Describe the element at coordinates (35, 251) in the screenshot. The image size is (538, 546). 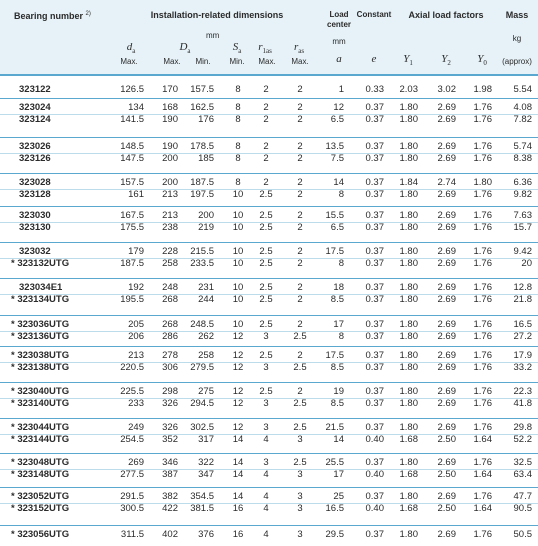
I see `bearing-number-cell: 323032` at that location.